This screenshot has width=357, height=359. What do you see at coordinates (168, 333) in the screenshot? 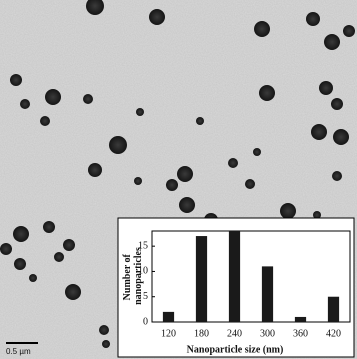
I see `x-tick-label: 120` at bounding box center [168, 333].